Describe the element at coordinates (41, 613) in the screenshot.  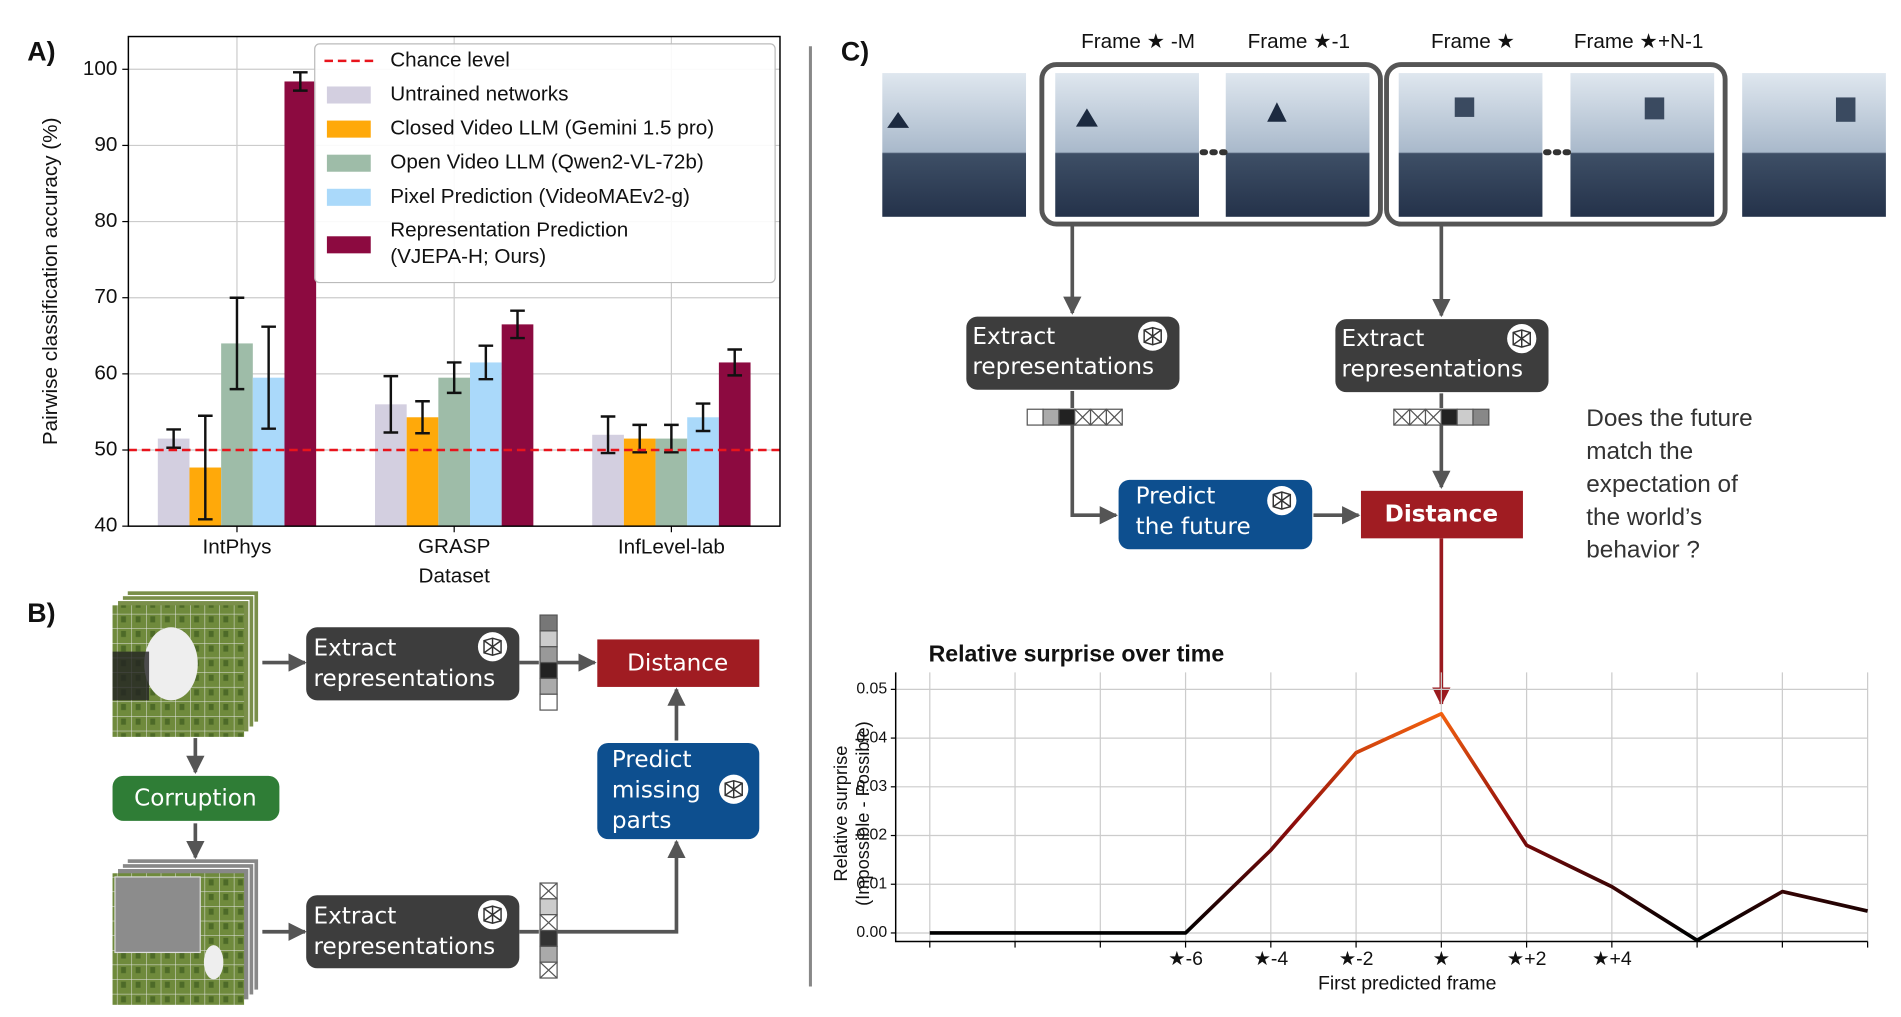
I see `panel-label: B)` at that location.